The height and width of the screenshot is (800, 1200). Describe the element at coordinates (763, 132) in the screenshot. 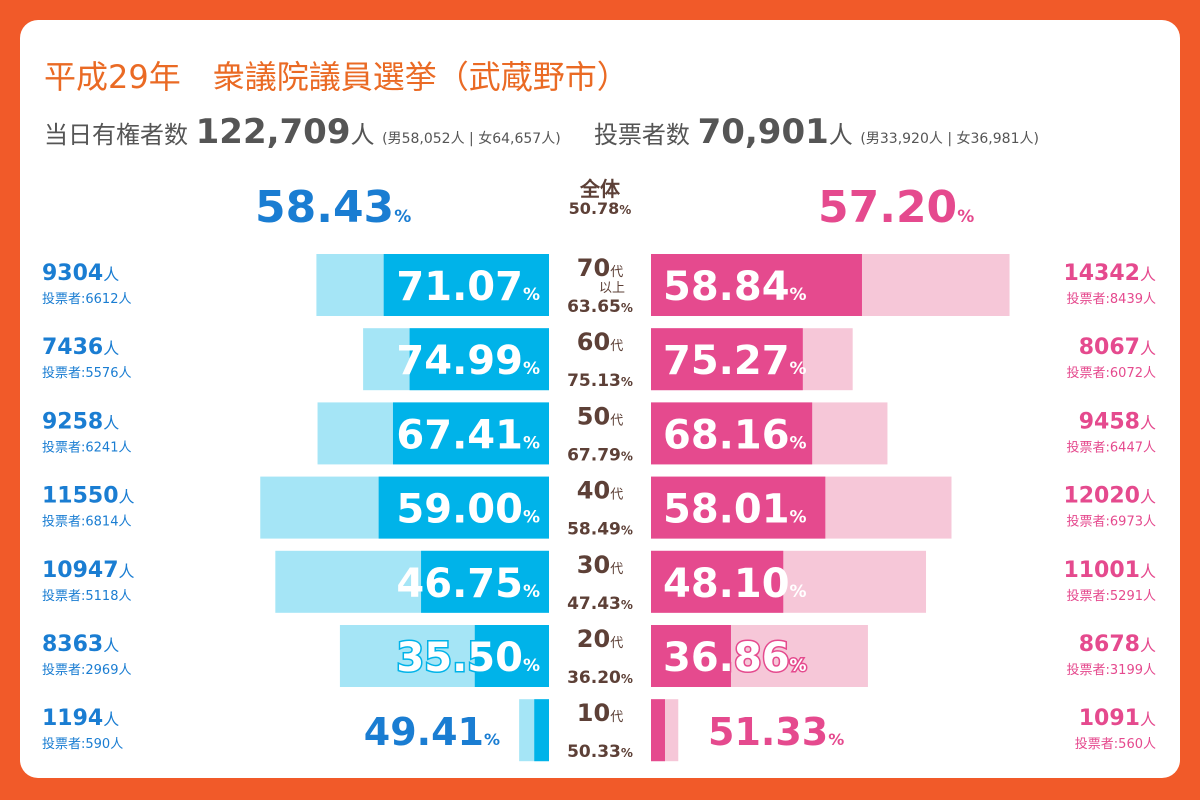

I see `voters-total: 70,901` at that location.